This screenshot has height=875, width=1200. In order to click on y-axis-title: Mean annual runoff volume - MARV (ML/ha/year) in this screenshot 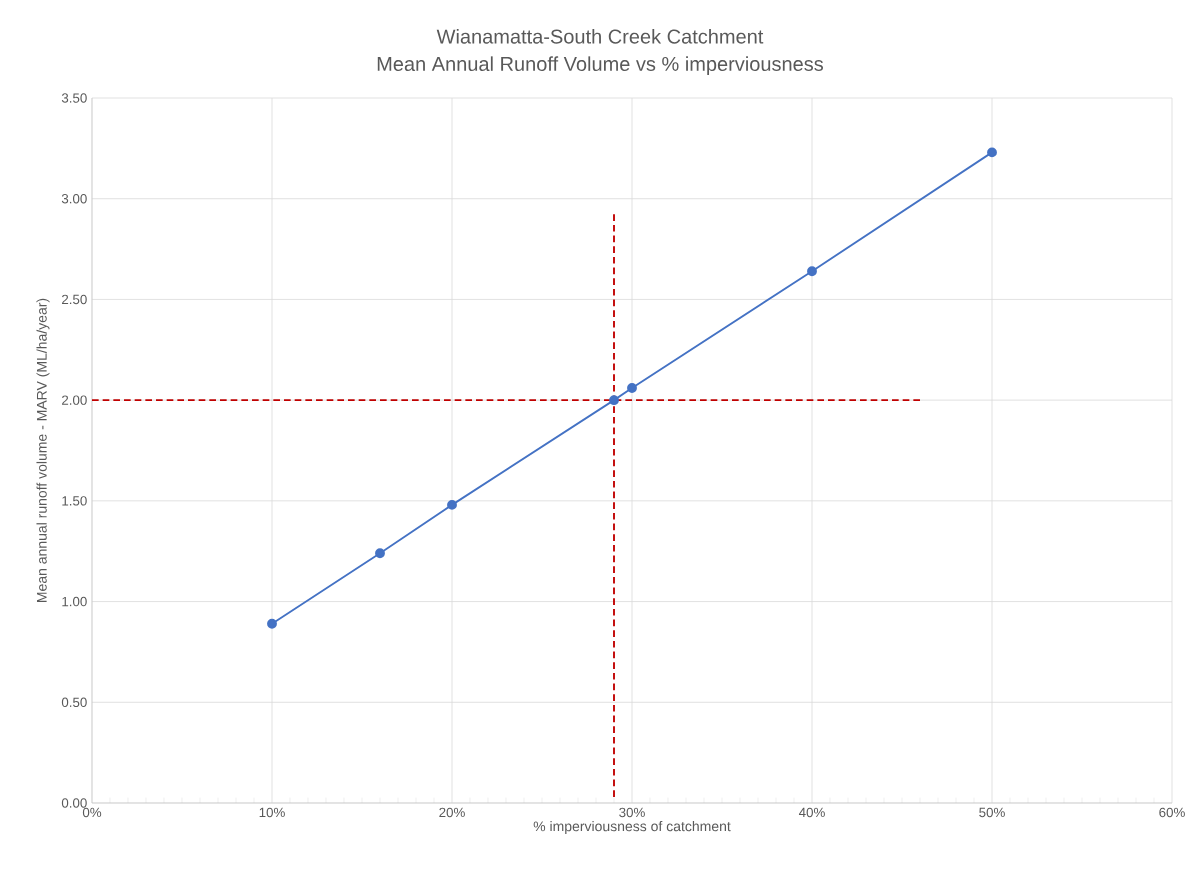, I will do `click(43, 450)`.